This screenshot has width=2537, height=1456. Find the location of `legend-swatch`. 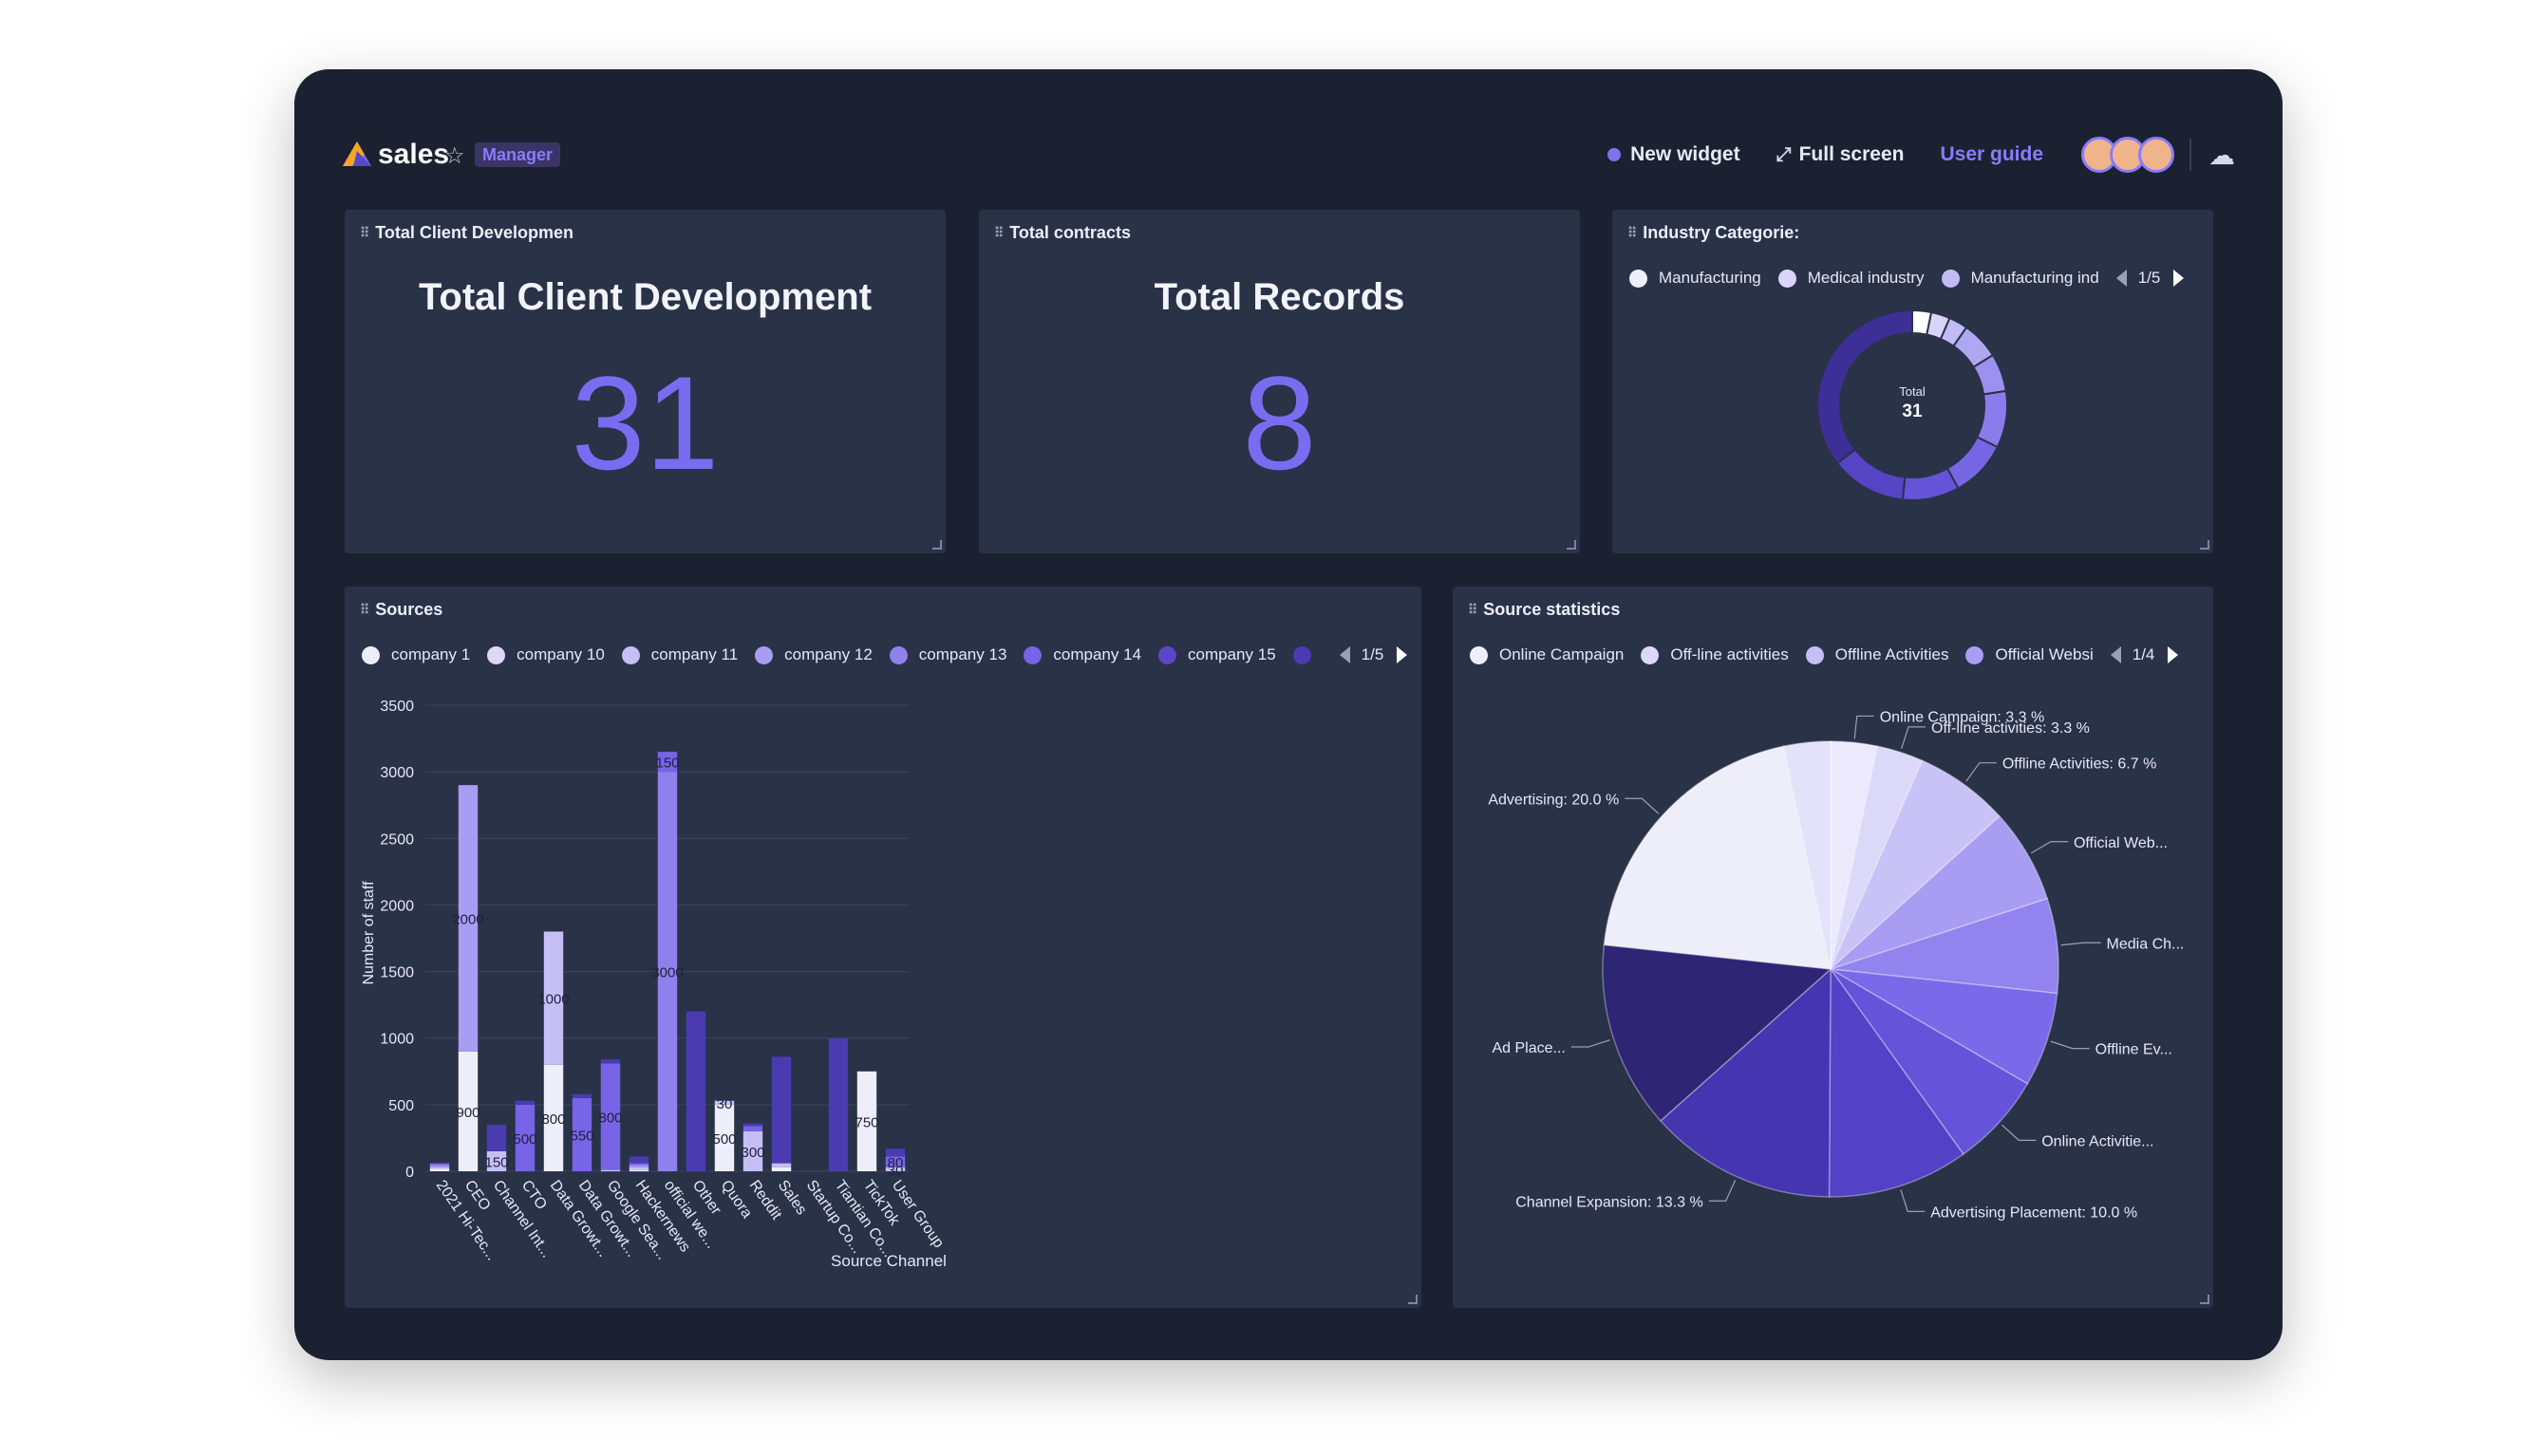

legend-swatch is located at coordinates (1650, 654).